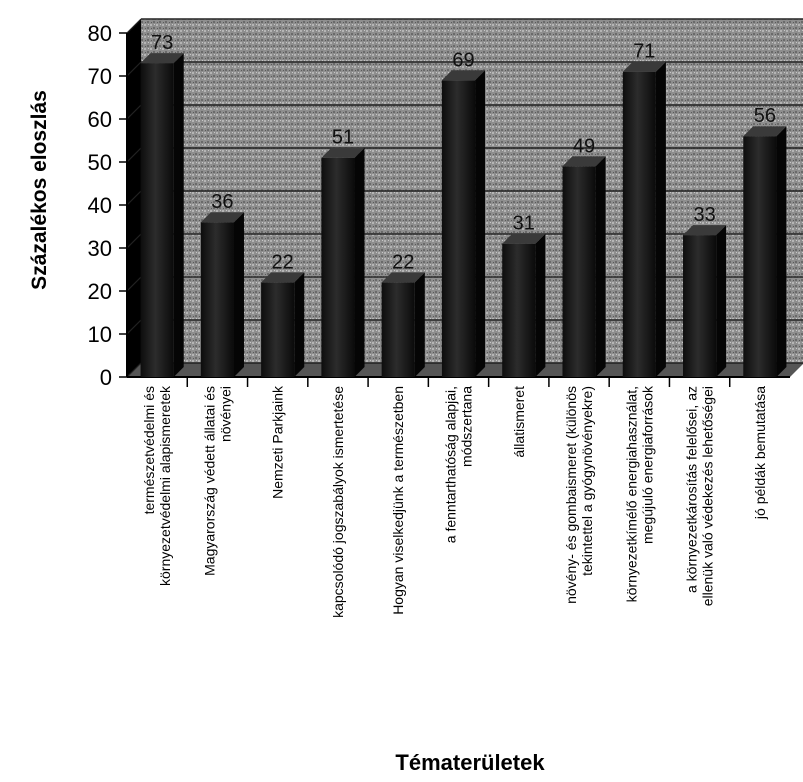  What do you see at coordinates (162, 43) in the screenshot?
I see `data-label: 73` at bounding box center [162, 43].